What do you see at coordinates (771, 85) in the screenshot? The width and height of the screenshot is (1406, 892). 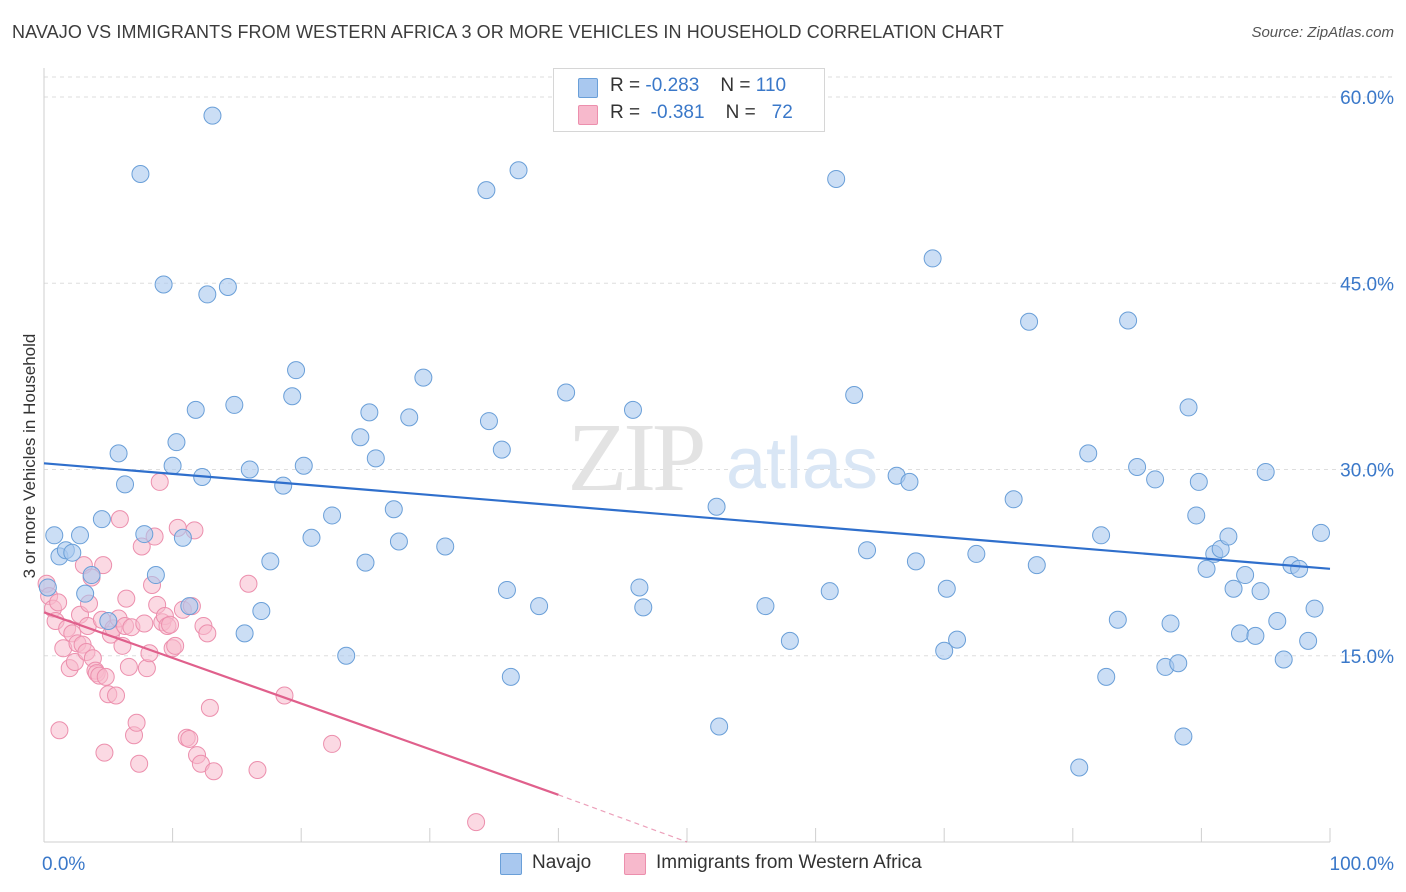 I see `legend-n-value: 110` at bounding box center [771, 85].